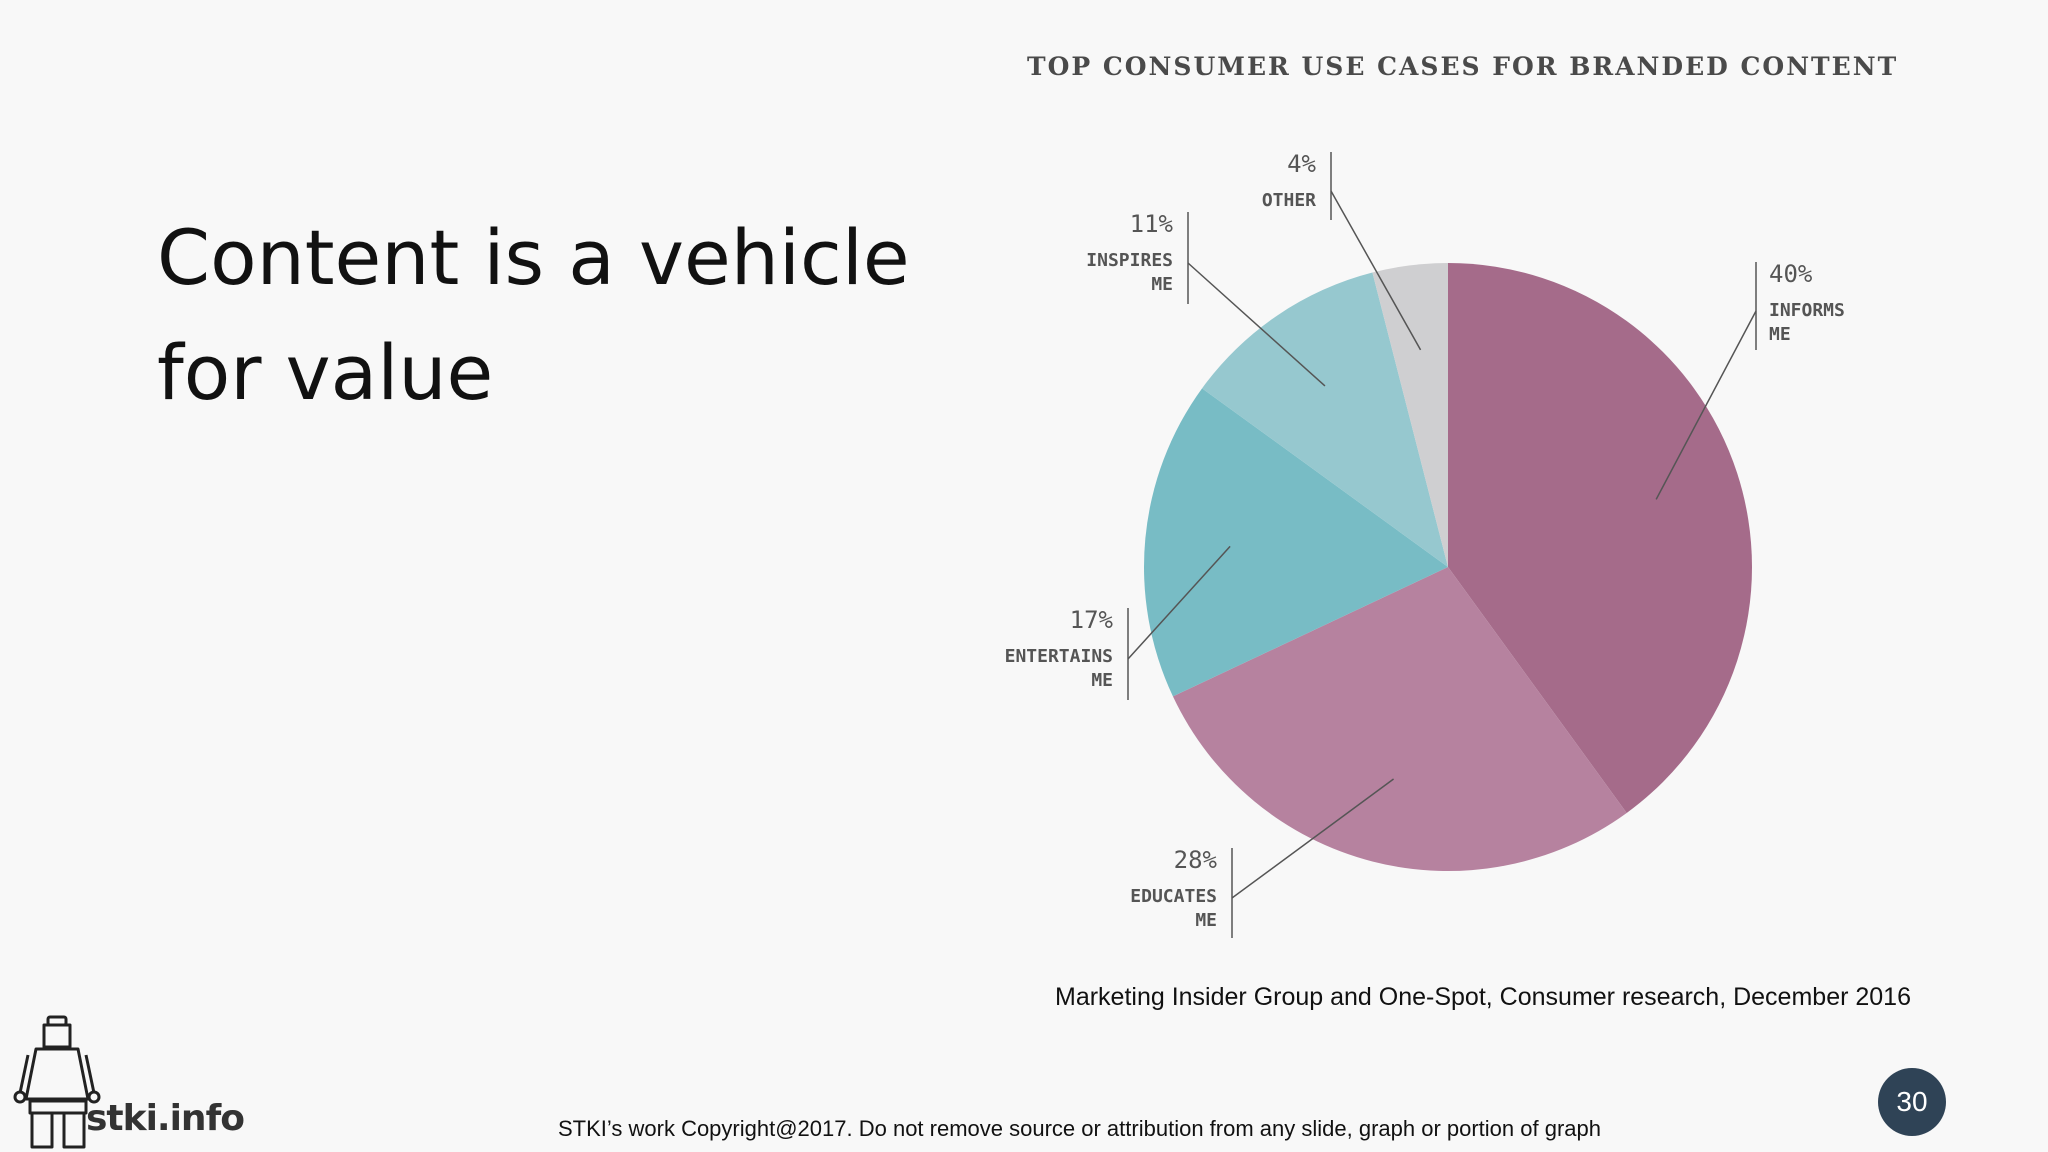 This screenshot has width=2048, height=1152. I want to click on leader-line-other, so click(1376, 270).